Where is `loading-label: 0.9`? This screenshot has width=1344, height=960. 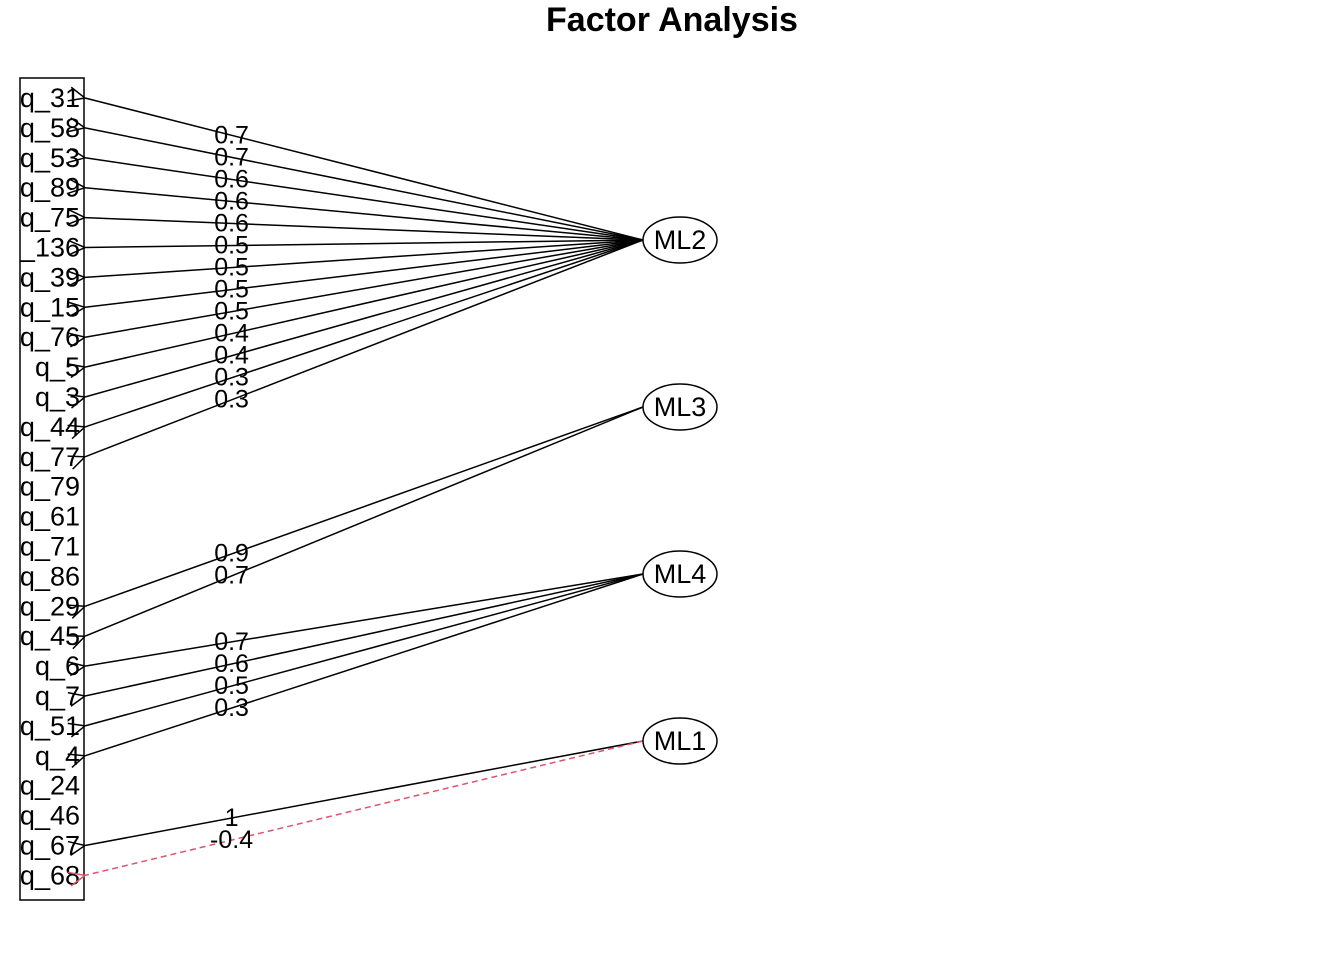 loading-label: 0.9 is located at coordinates (231, 554).